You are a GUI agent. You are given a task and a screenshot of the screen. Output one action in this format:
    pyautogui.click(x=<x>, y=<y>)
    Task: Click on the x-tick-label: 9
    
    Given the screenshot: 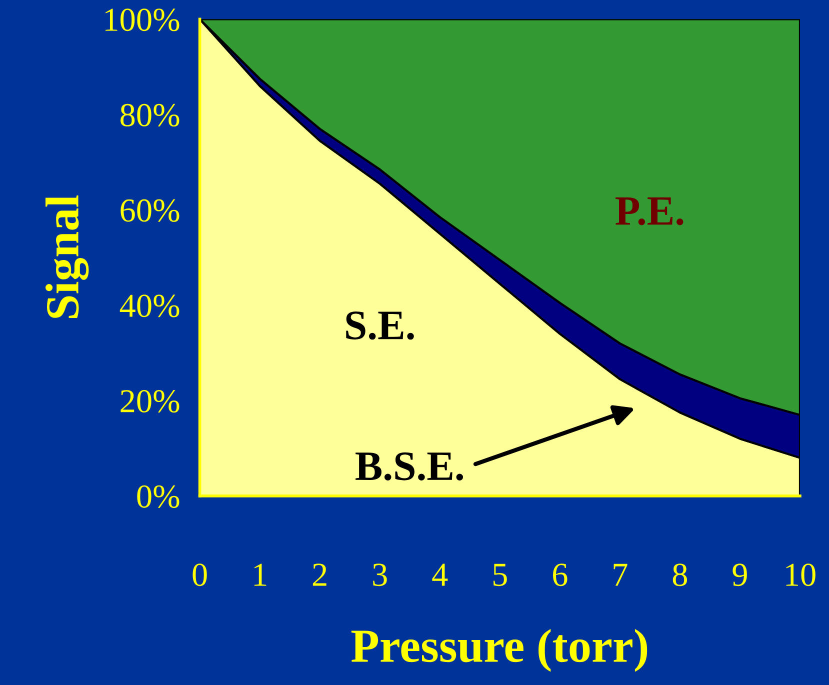 What is the action you would take?
    pyautogui.click(x=739, y=575)
    